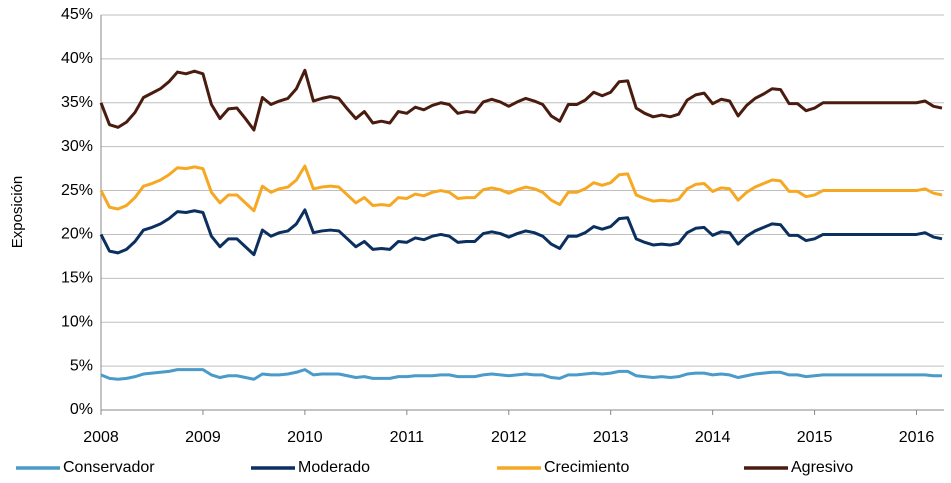  What do you see at coordinates (815, 437) in the screenshot?
I see `x-tick-label: 2015` at bounding box center [815, 437].